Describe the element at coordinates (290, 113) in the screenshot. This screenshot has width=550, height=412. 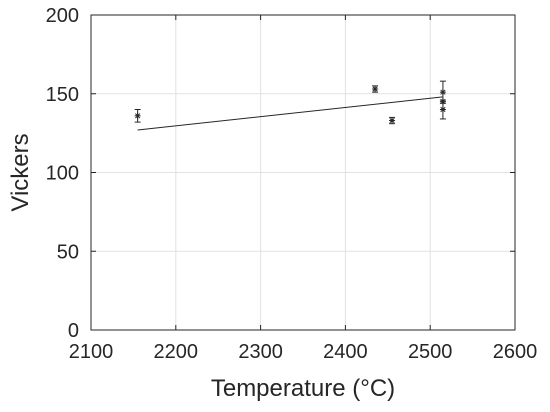
I see `trend-line` at that location.